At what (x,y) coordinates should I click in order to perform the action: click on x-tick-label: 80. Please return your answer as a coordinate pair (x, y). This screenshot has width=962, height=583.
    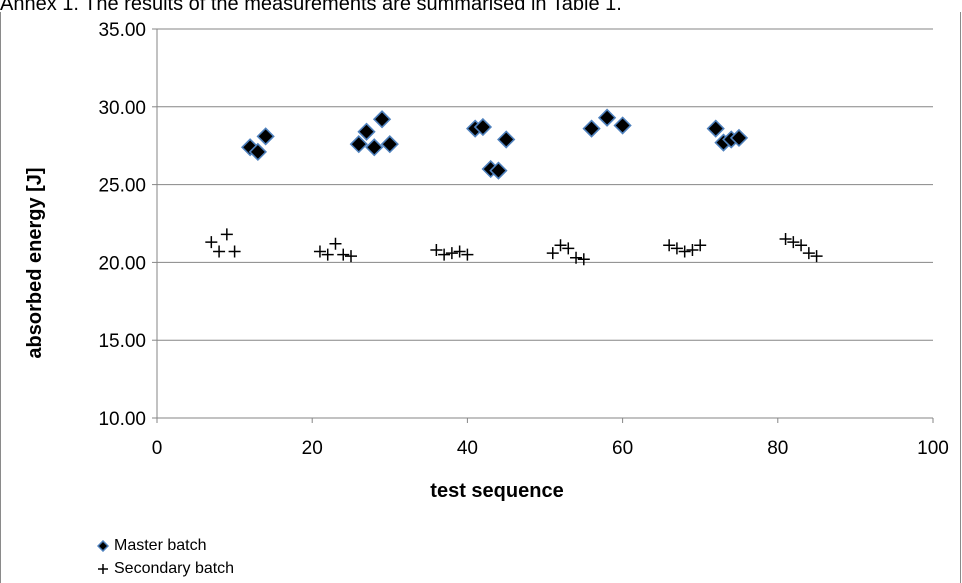
    Looking at the image, I should click on (777, 448).